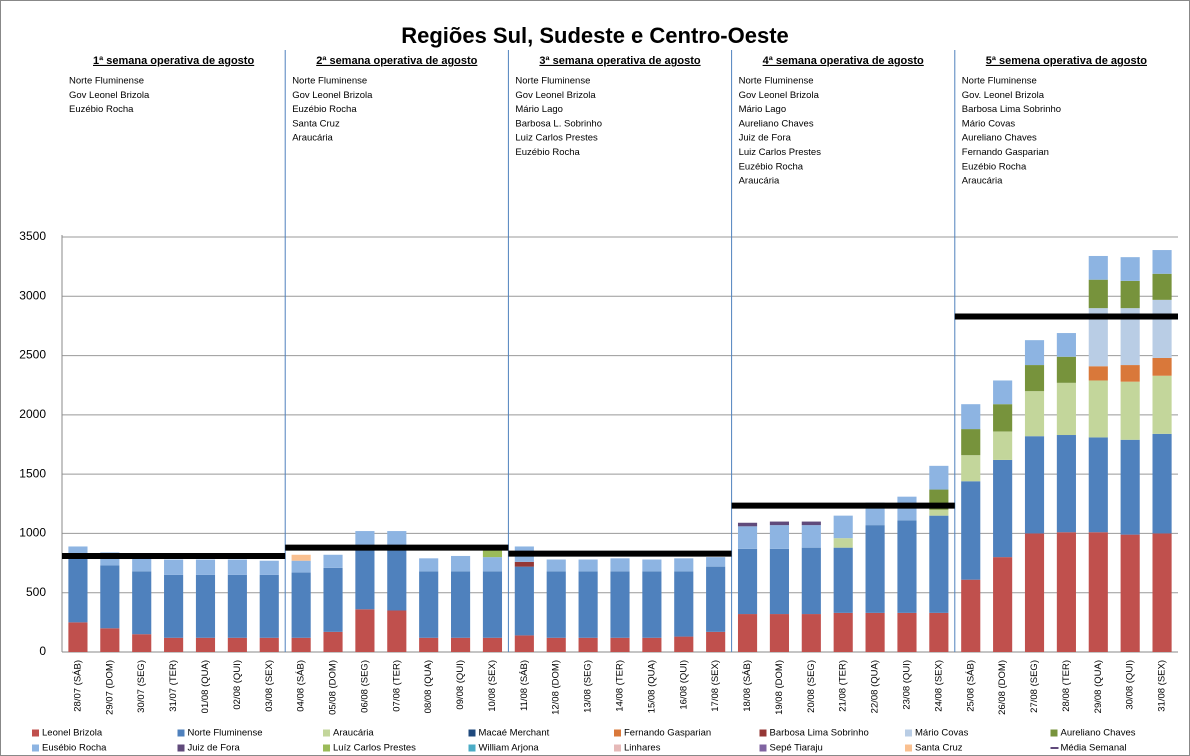 This screenshot has width=1190, height=756. What do you see at coordinates (1162, 686) in the screenshot?
I see `x-tick-label: 31/08 (SEX)` at bounding box center [1162, 686].